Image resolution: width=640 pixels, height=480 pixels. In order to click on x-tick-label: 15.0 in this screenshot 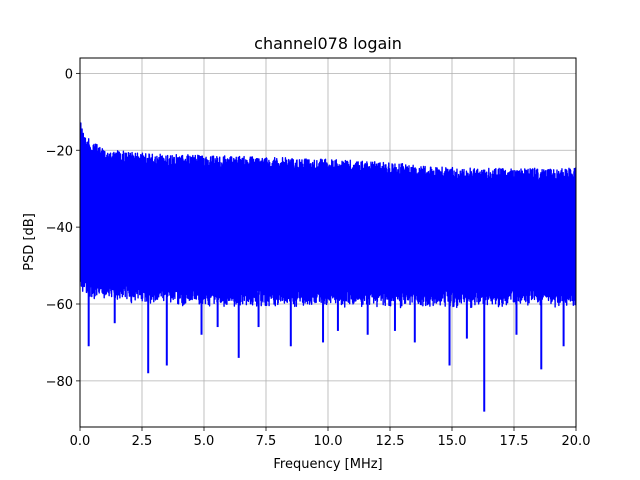, I will do `click(452, 441)`.